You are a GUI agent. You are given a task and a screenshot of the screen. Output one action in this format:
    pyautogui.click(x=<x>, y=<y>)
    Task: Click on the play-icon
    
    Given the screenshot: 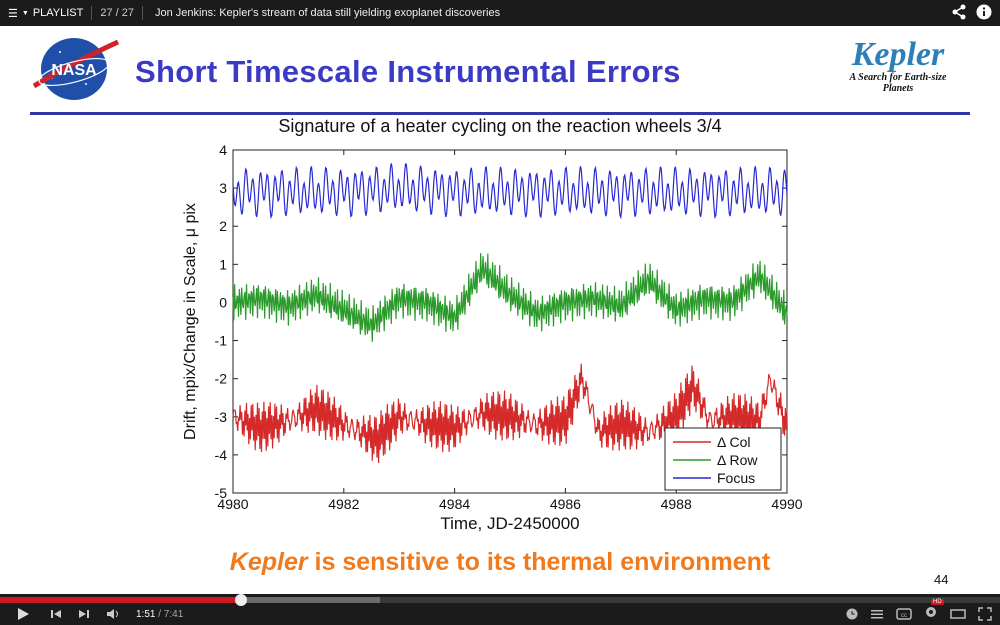 What is the action you would take?
    pyautogui.click(x=23, y=614)
    